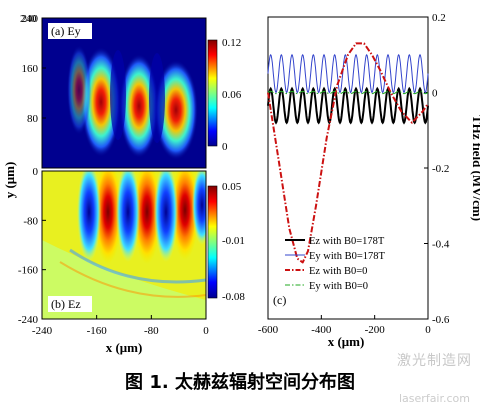  Describe the element at coordinates (28, 320) in the screenshot. I see `panel-b-ytick-label: -240` at that location.